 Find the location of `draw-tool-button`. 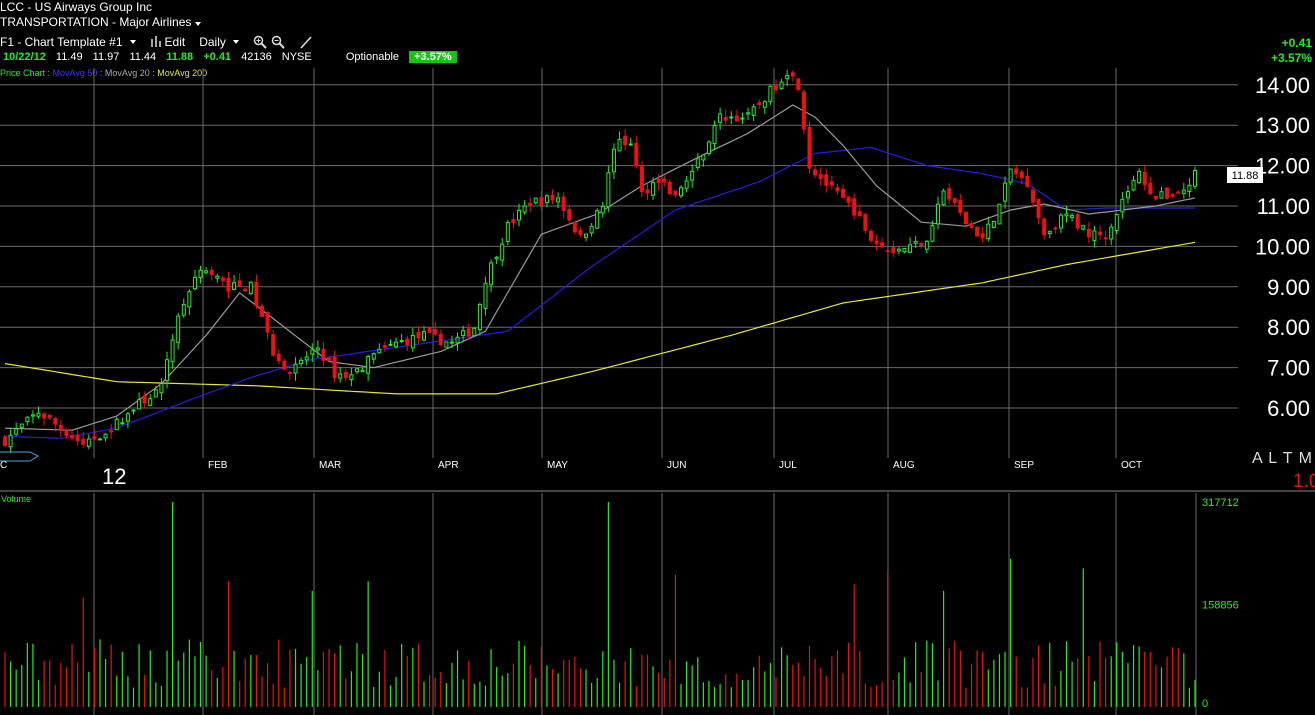

draw-tool-button is located at coordinates (306, 42).